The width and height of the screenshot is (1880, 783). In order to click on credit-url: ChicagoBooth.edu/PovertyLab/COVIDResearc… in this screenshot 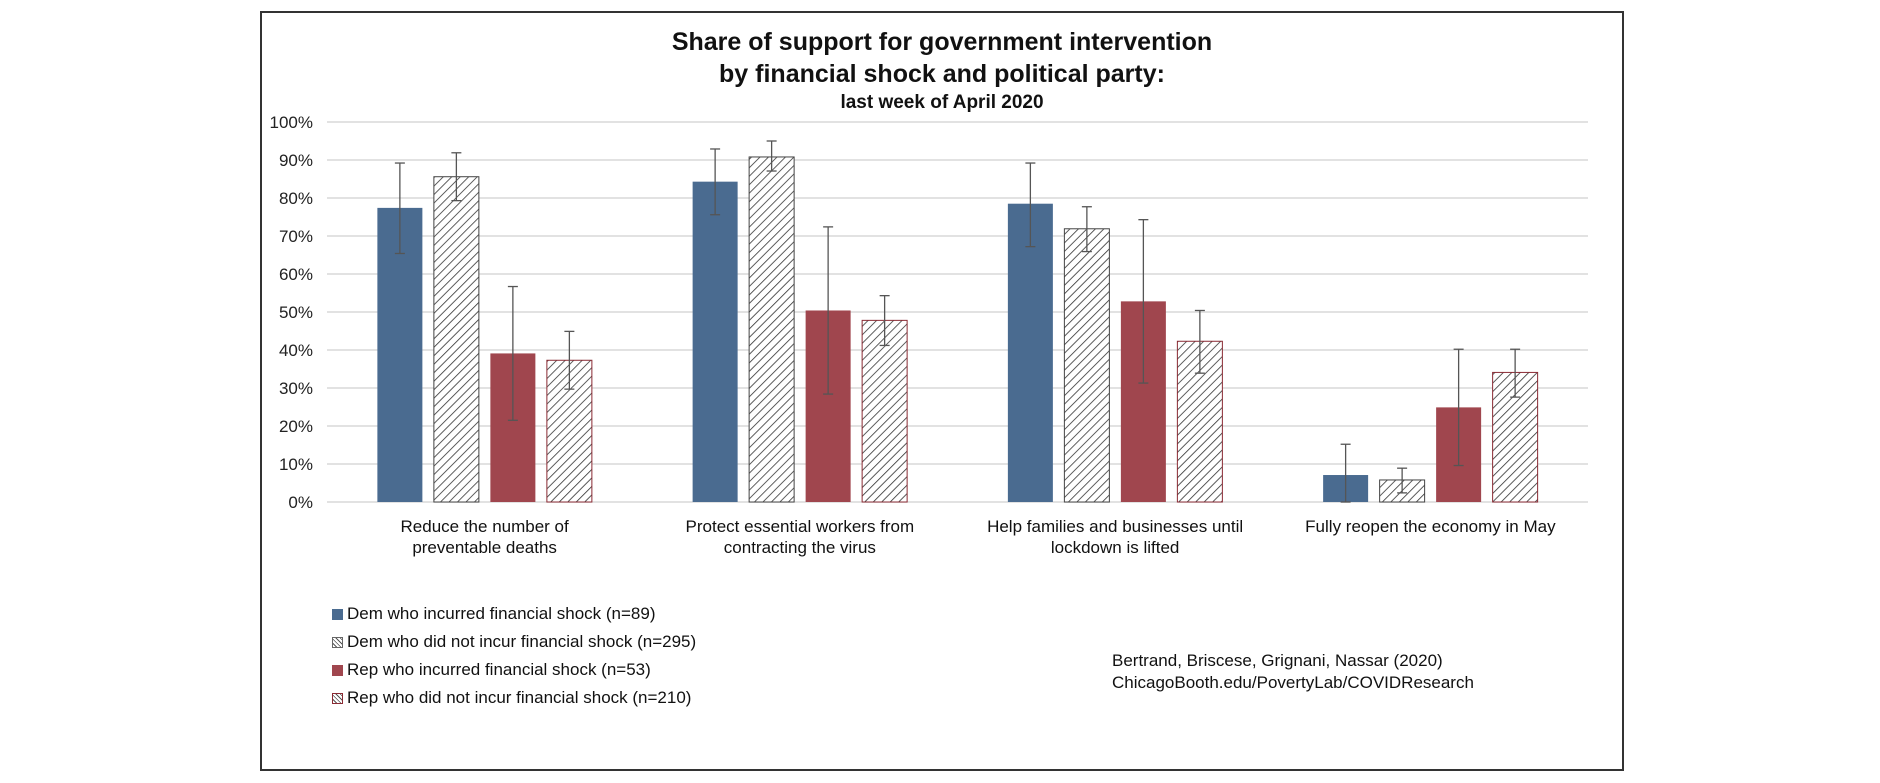, I will do `click(1293, 682)`.